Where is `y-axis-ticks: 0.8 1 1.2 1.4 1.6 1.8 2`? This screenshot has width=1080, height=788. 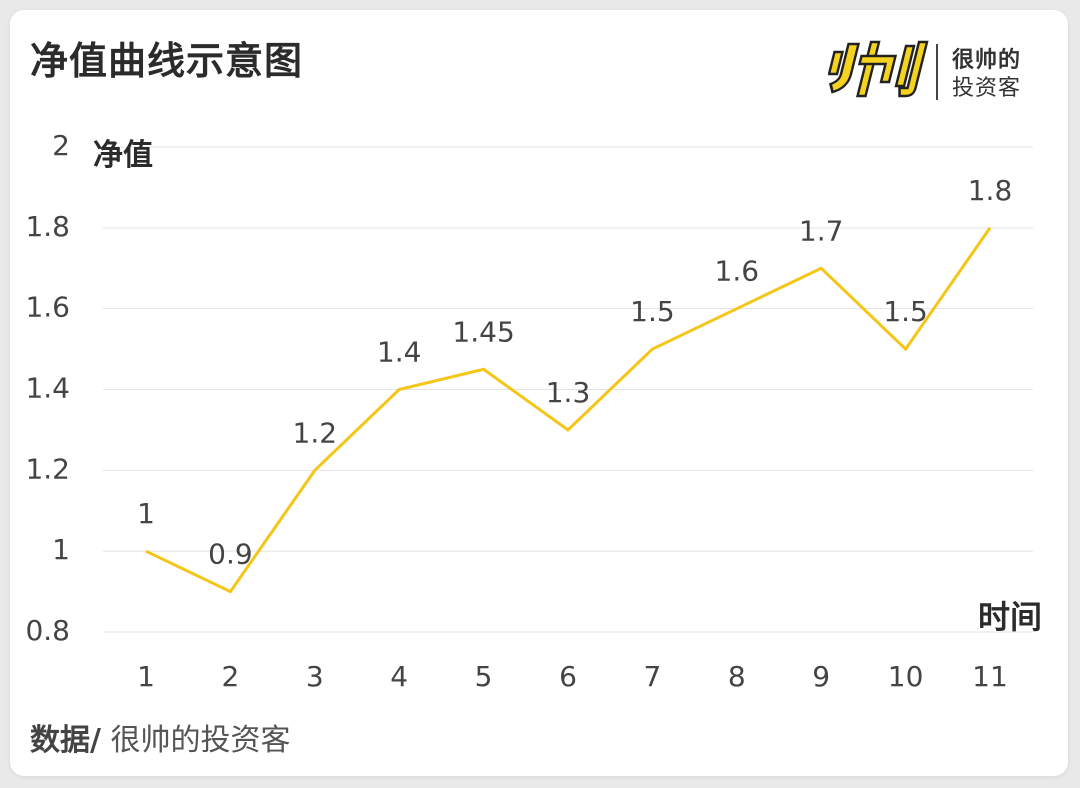 y-axis-ticks: 0.8 1 1.2 1.4 1.6 1.8 2 is located at coordinates (47, 388).